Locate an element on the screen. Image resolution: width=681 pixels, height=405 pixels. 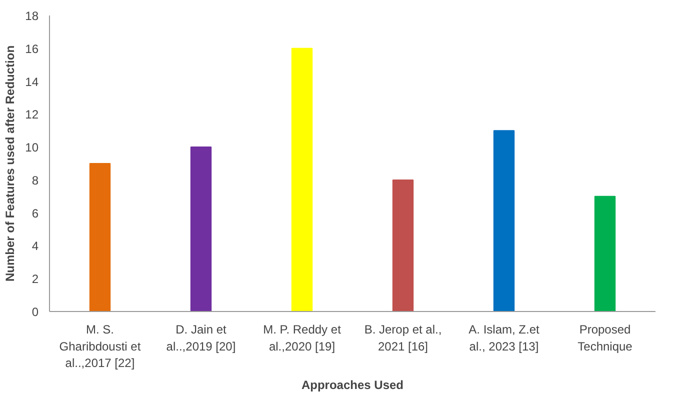
y-tick-label: 0 is located at coordinates (35, 312).